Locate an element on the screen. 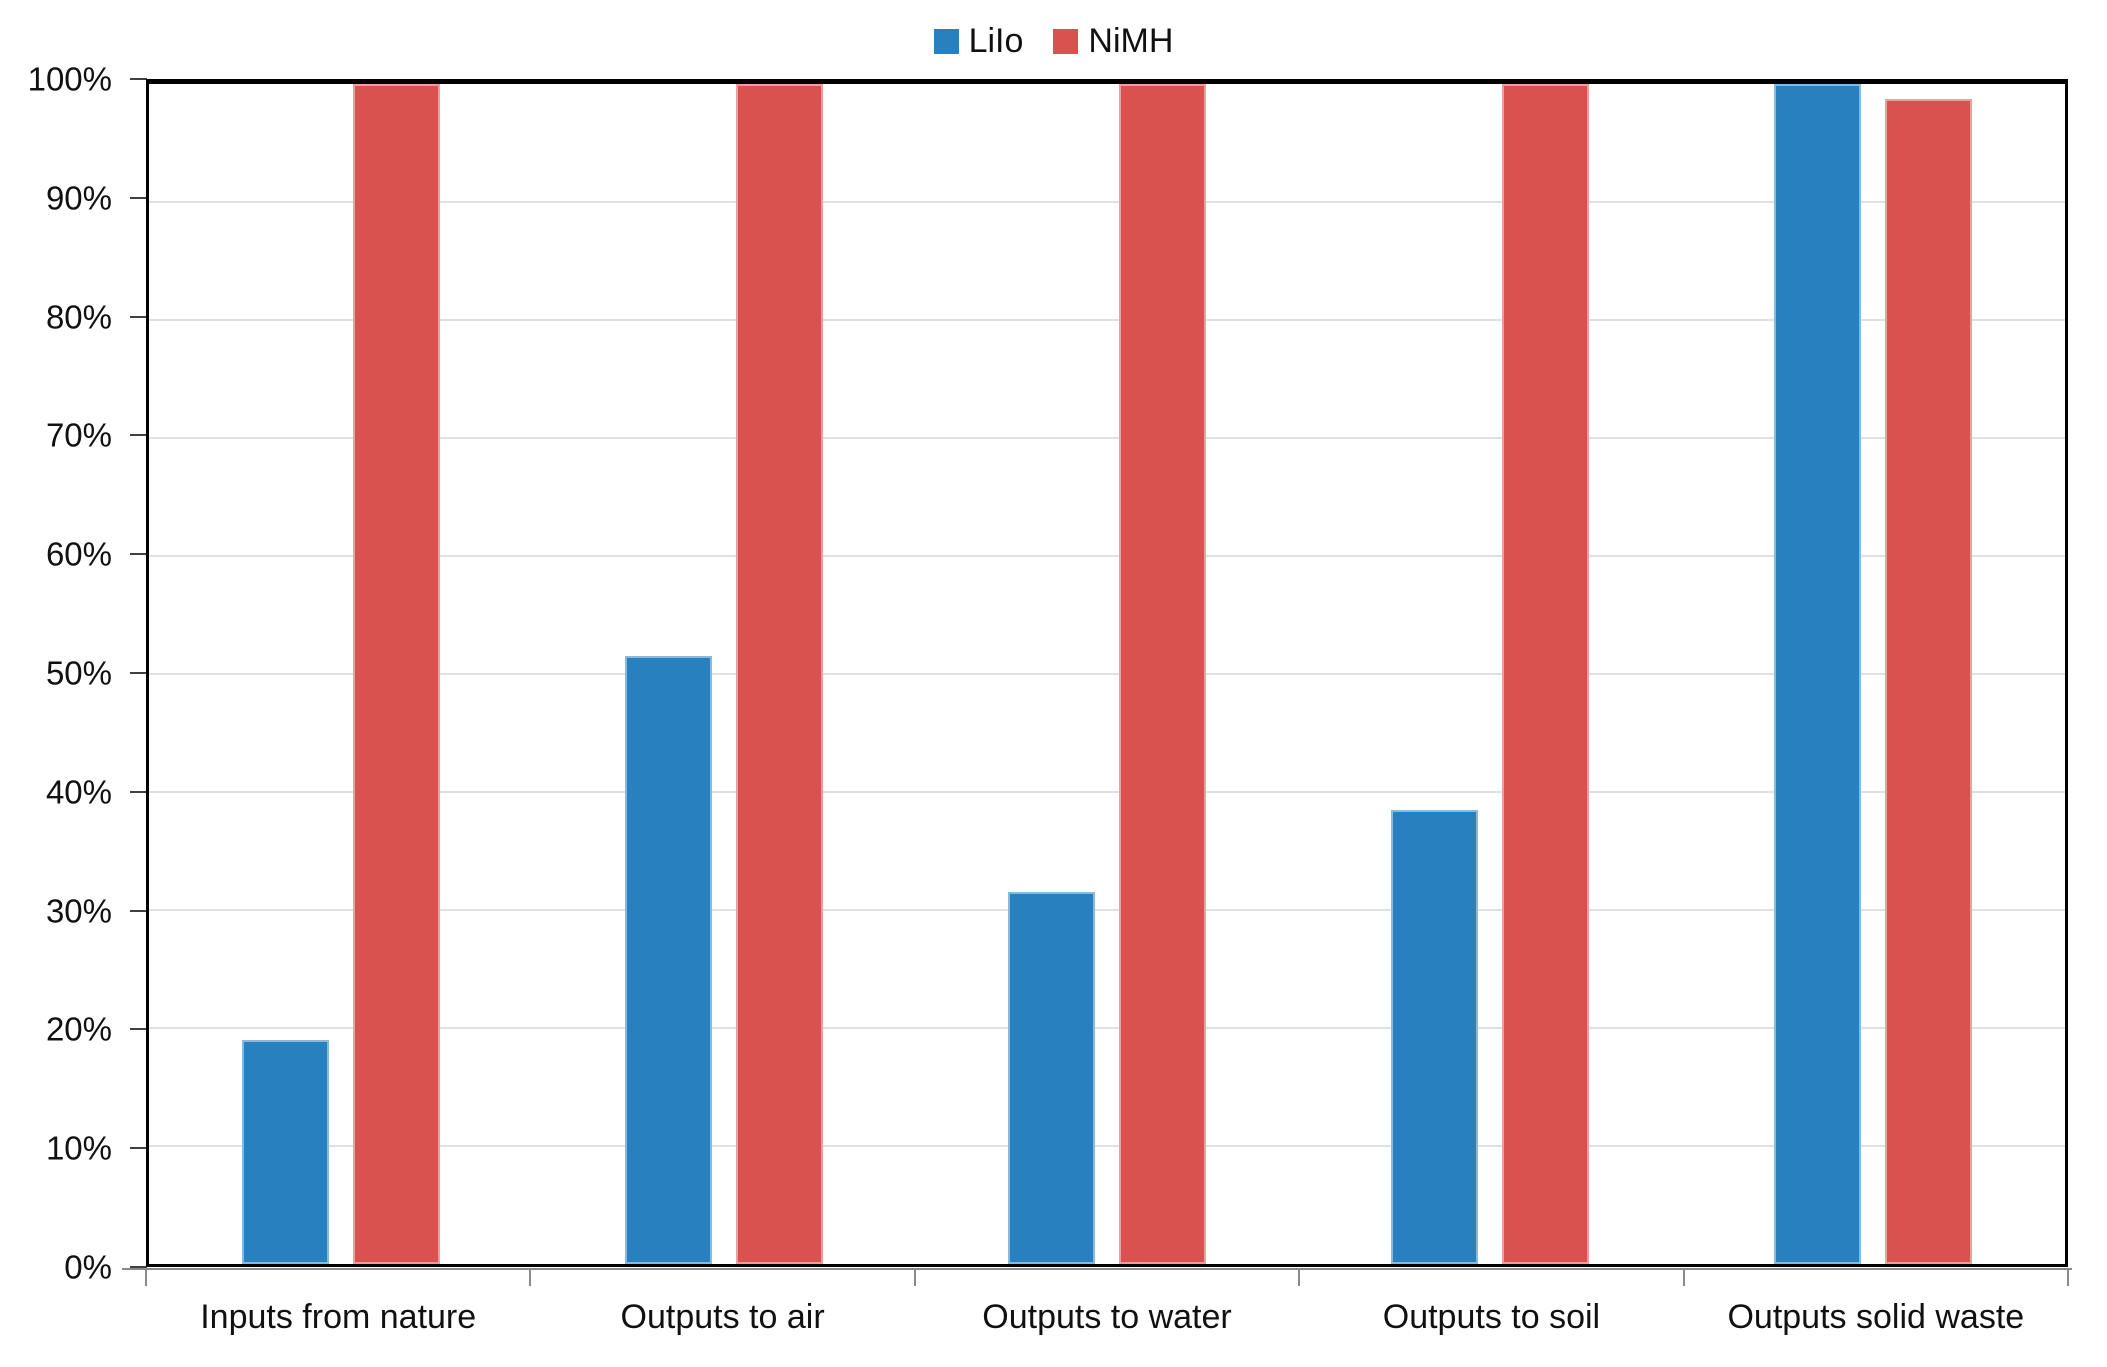 This screenshot has height=1367, width=2107. legend-item-nimh: NiMH is located at coordinates (1113, 41).